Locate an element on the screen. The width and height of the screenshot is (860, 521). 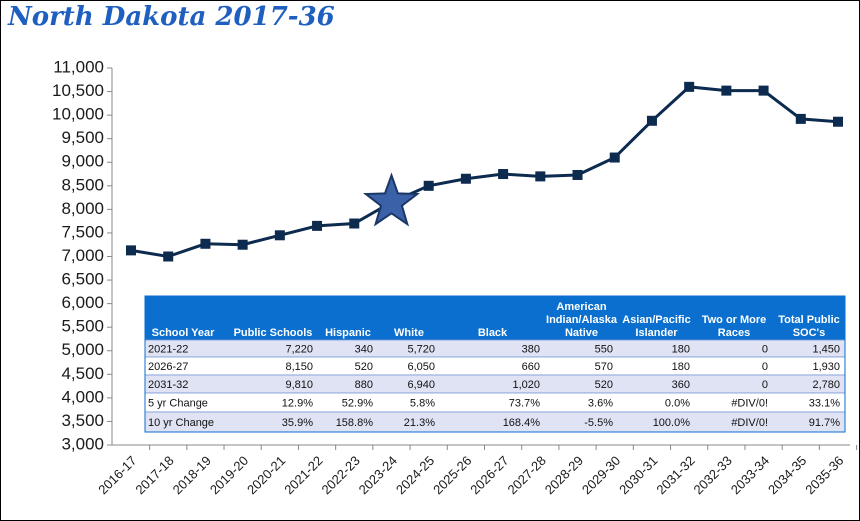
table-cell: 12.9% is located at coordinates (297, 403).